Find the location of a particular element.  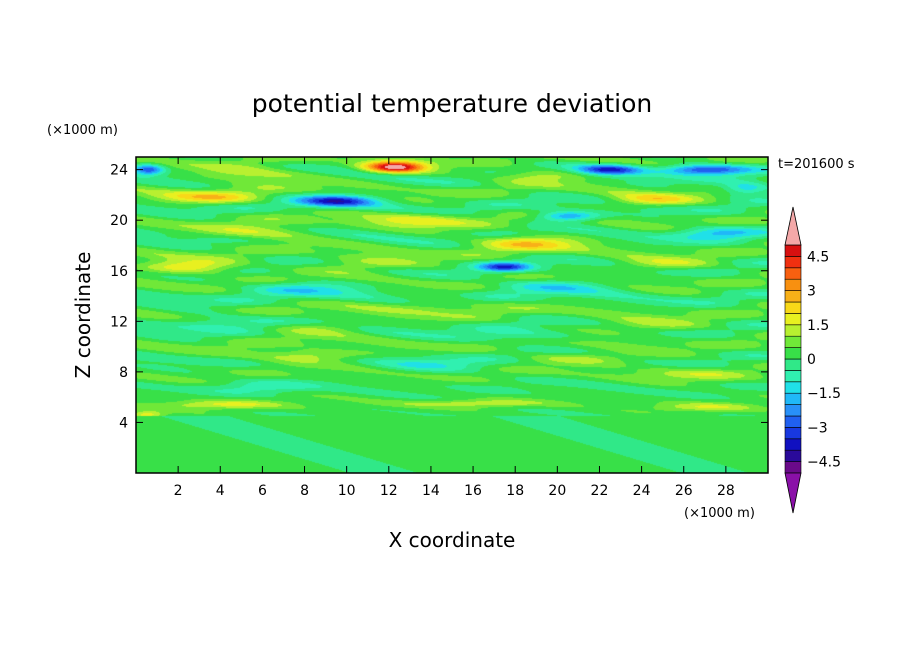

x-tick-label: 14 is located at coordinates (431, 491).